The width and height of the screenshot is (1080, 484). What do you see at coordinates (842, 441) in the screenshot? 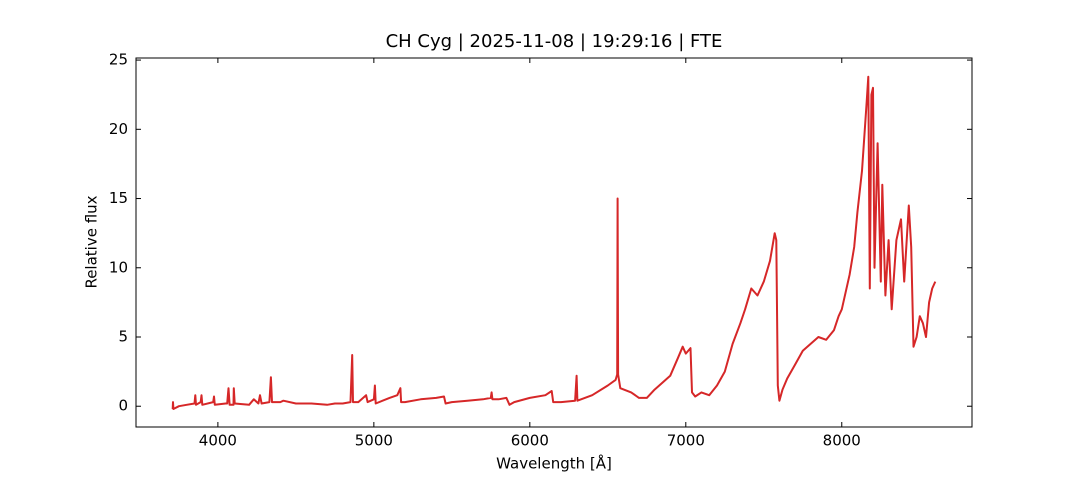
I see `x-tick-label: 8000` at bounding box center [842, 441].